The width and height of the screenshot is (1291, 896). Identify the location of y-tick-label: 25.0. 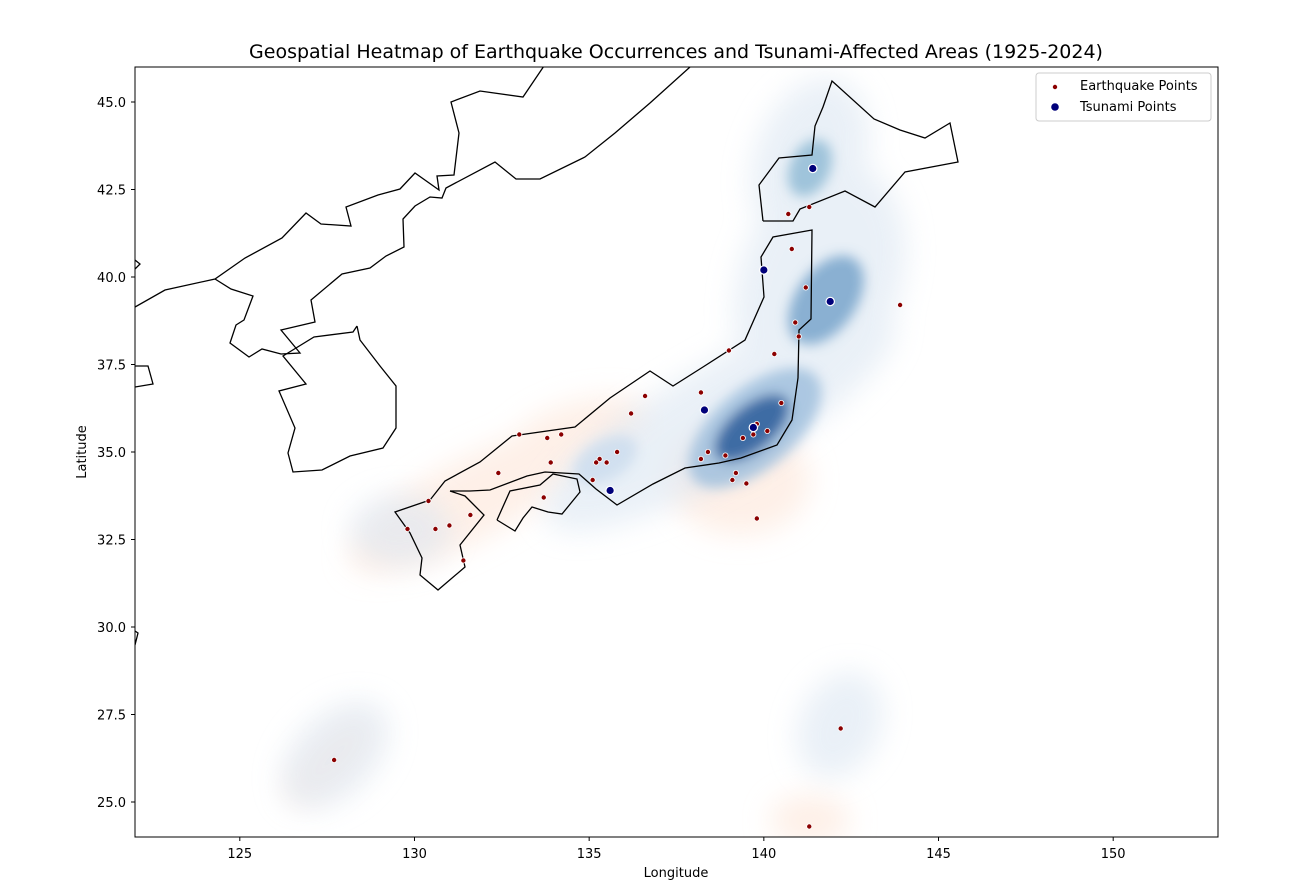
(111, 803).